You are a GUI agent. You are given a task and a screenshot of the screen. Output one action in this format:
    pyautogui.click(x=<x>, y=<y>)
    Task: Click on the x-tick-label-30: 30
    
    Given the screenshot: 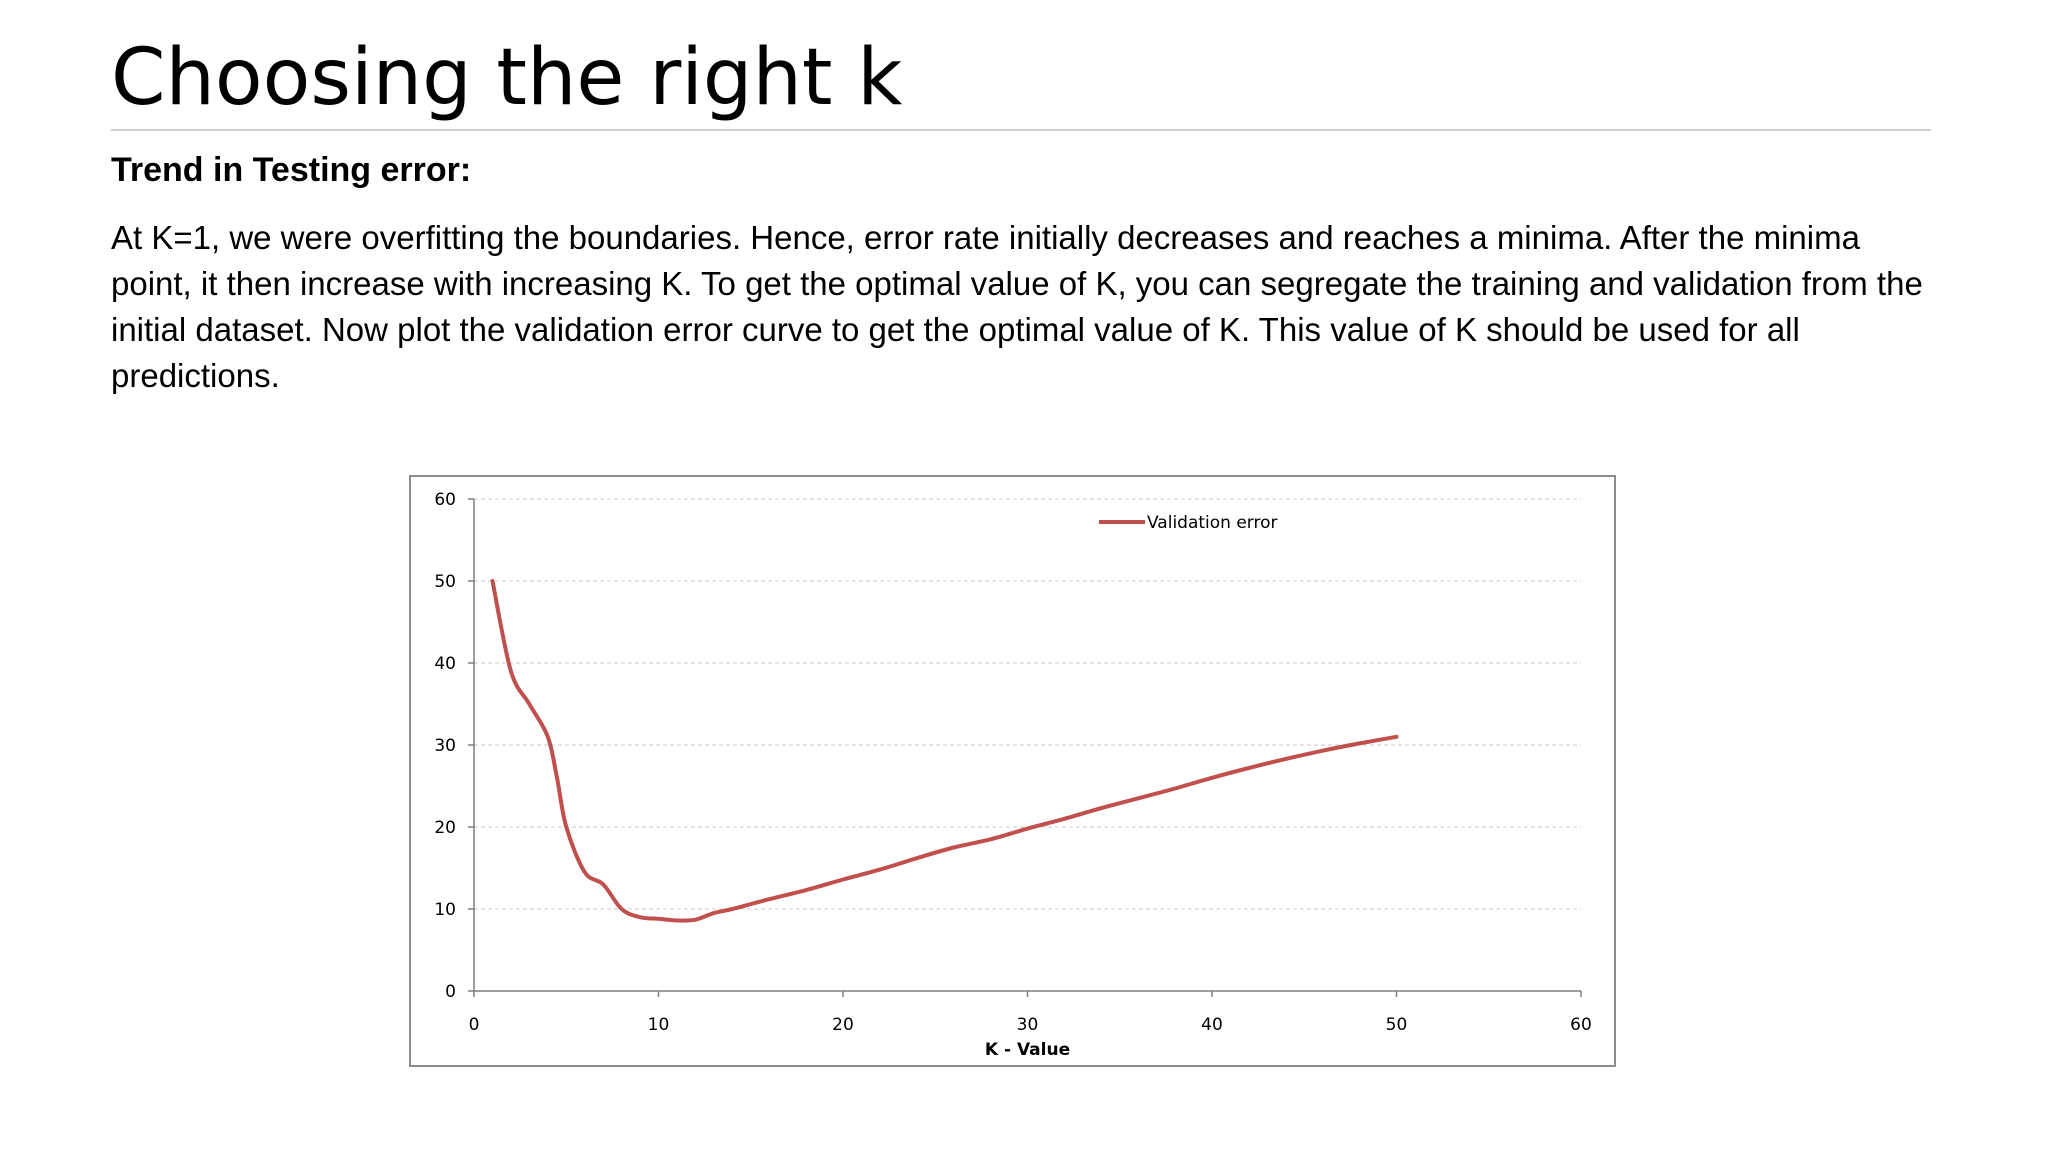 What is the action you would take?
    pyautogui.click(x=1028, y=1025)
    